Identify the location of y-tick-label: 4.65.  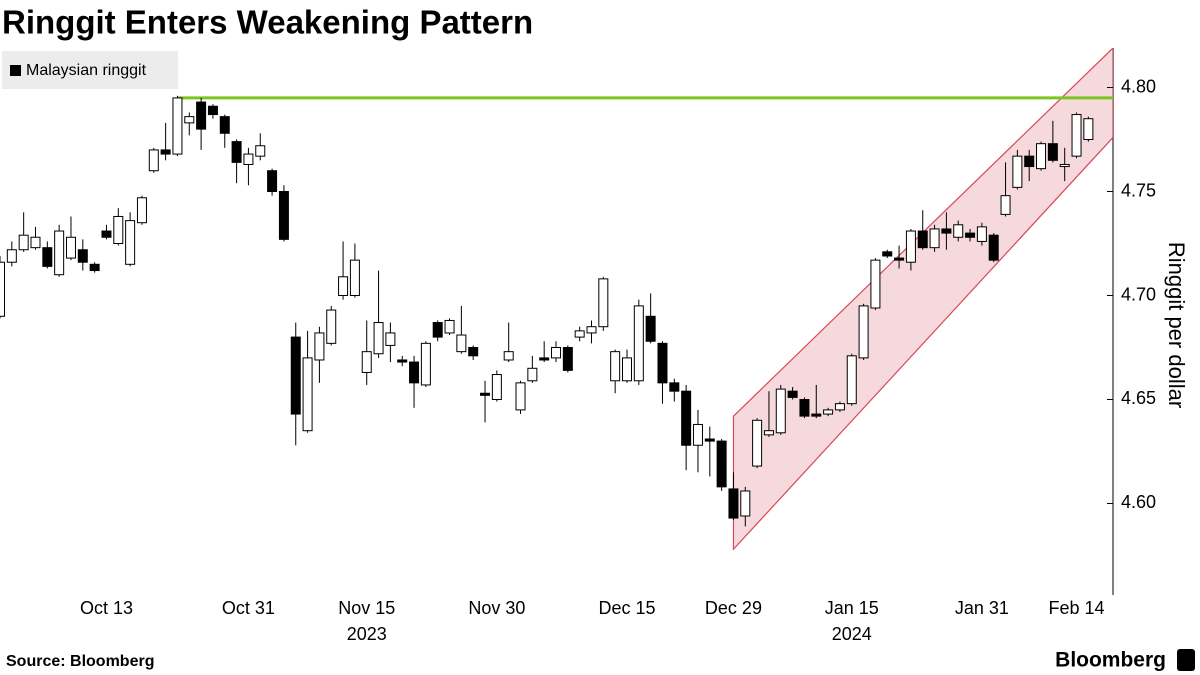
(1138, 398).